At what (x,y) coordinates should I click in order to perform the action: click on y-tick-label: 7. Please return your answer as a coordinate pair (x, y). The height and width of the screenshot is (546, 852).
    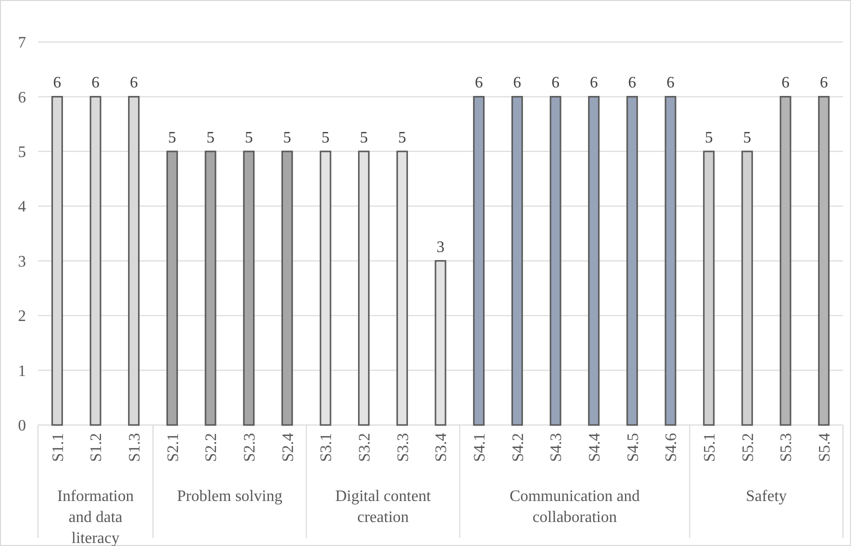
    Looking at the image, I should click on (22, 43).